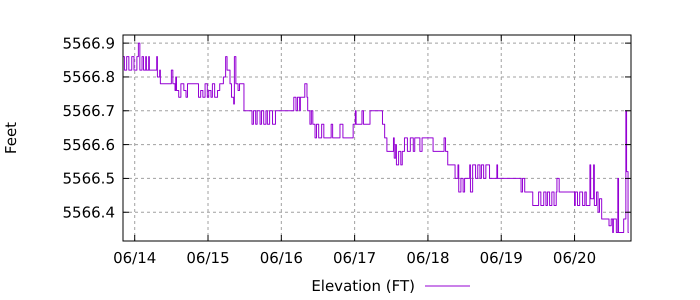  Describe the element at coordinates (88, 213) in the screenshot. I see `y-tick-label: 5566.4` at that location.